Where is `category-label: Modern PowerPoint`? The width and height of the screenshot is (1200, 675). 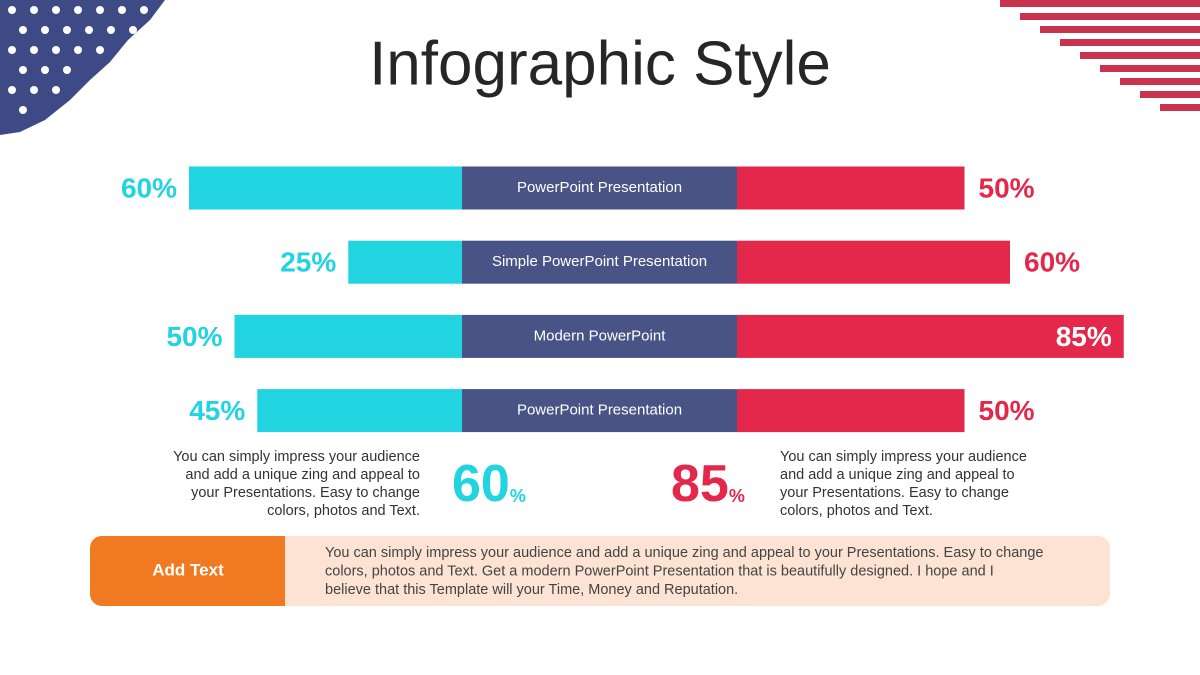 category-label: Modern PowerPoint is located at coordinates (600, 335).